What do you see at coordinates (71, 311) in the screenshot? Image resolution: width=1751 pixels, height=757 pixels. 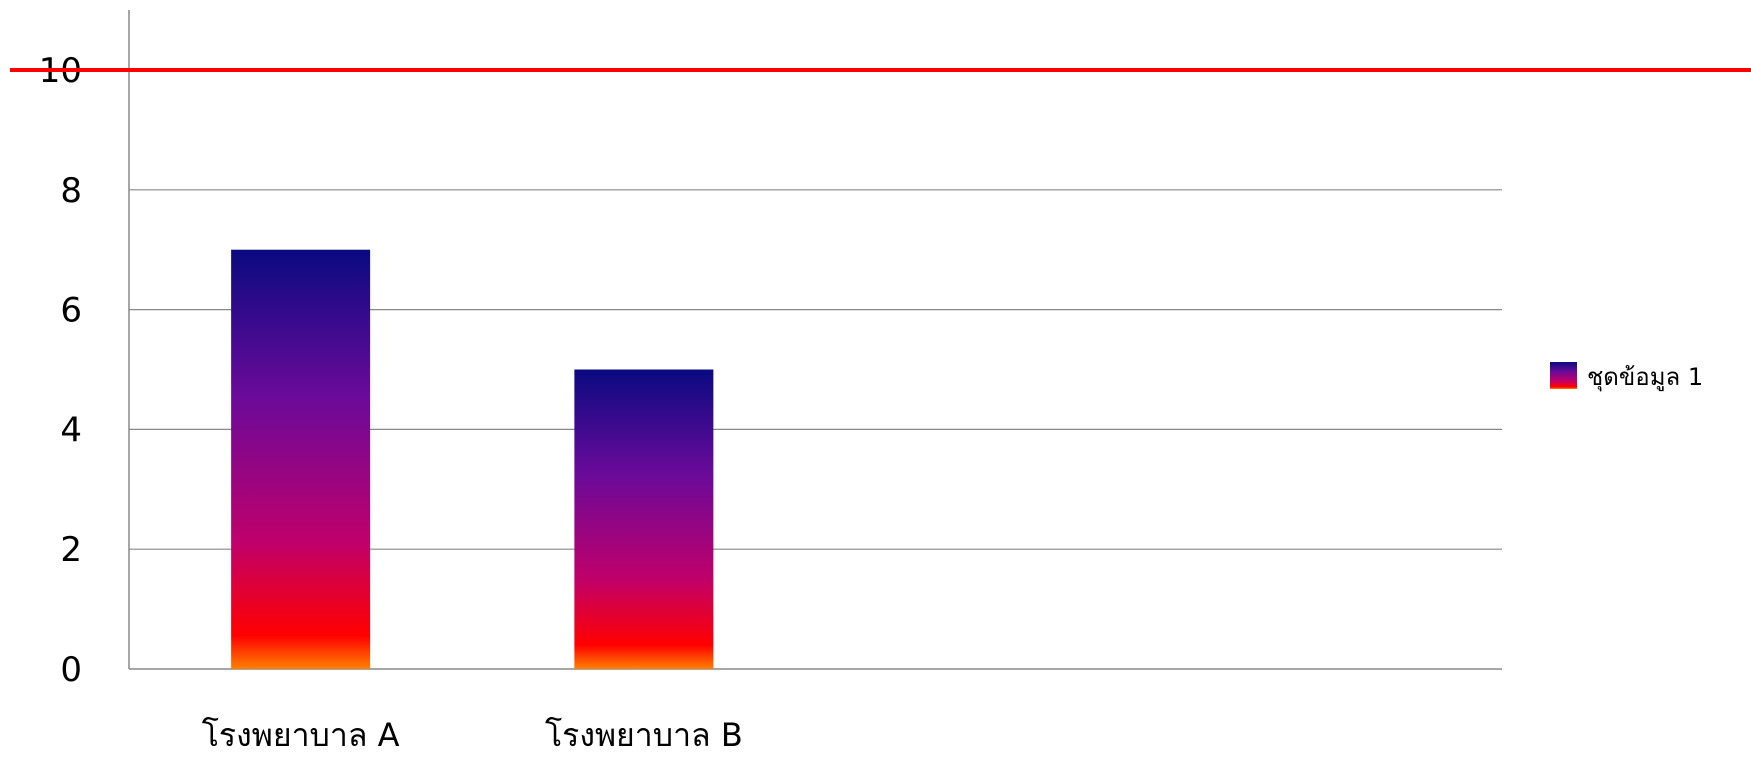 I see `y-tick-label: 6` at bounding box center [71, 311].